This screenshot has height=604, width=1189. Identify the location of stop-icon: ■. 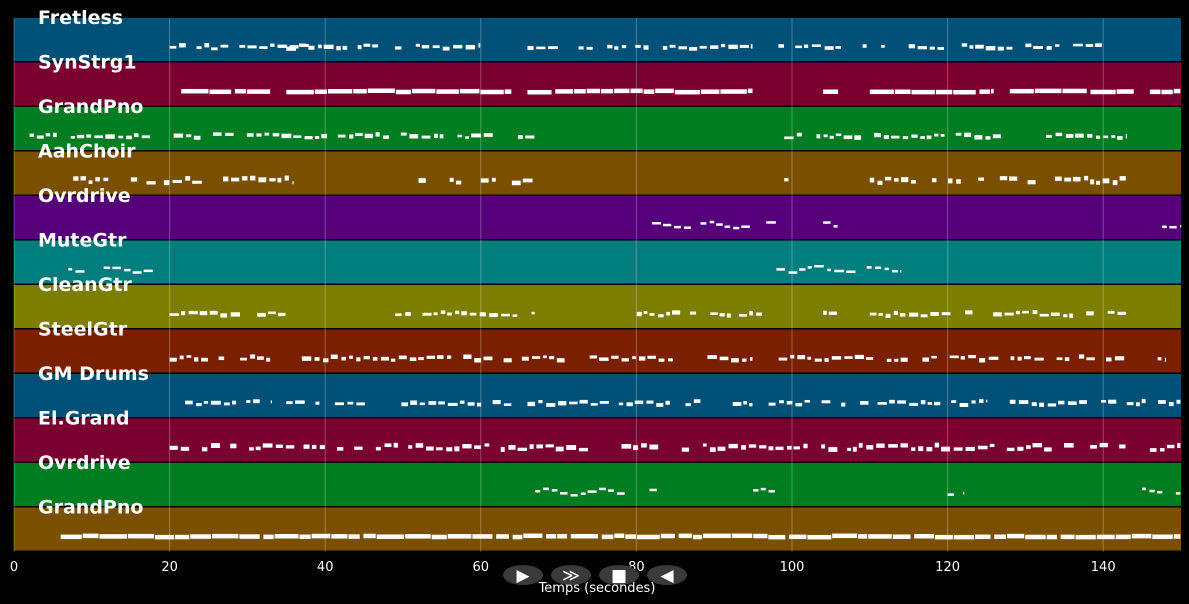
(619, 576).